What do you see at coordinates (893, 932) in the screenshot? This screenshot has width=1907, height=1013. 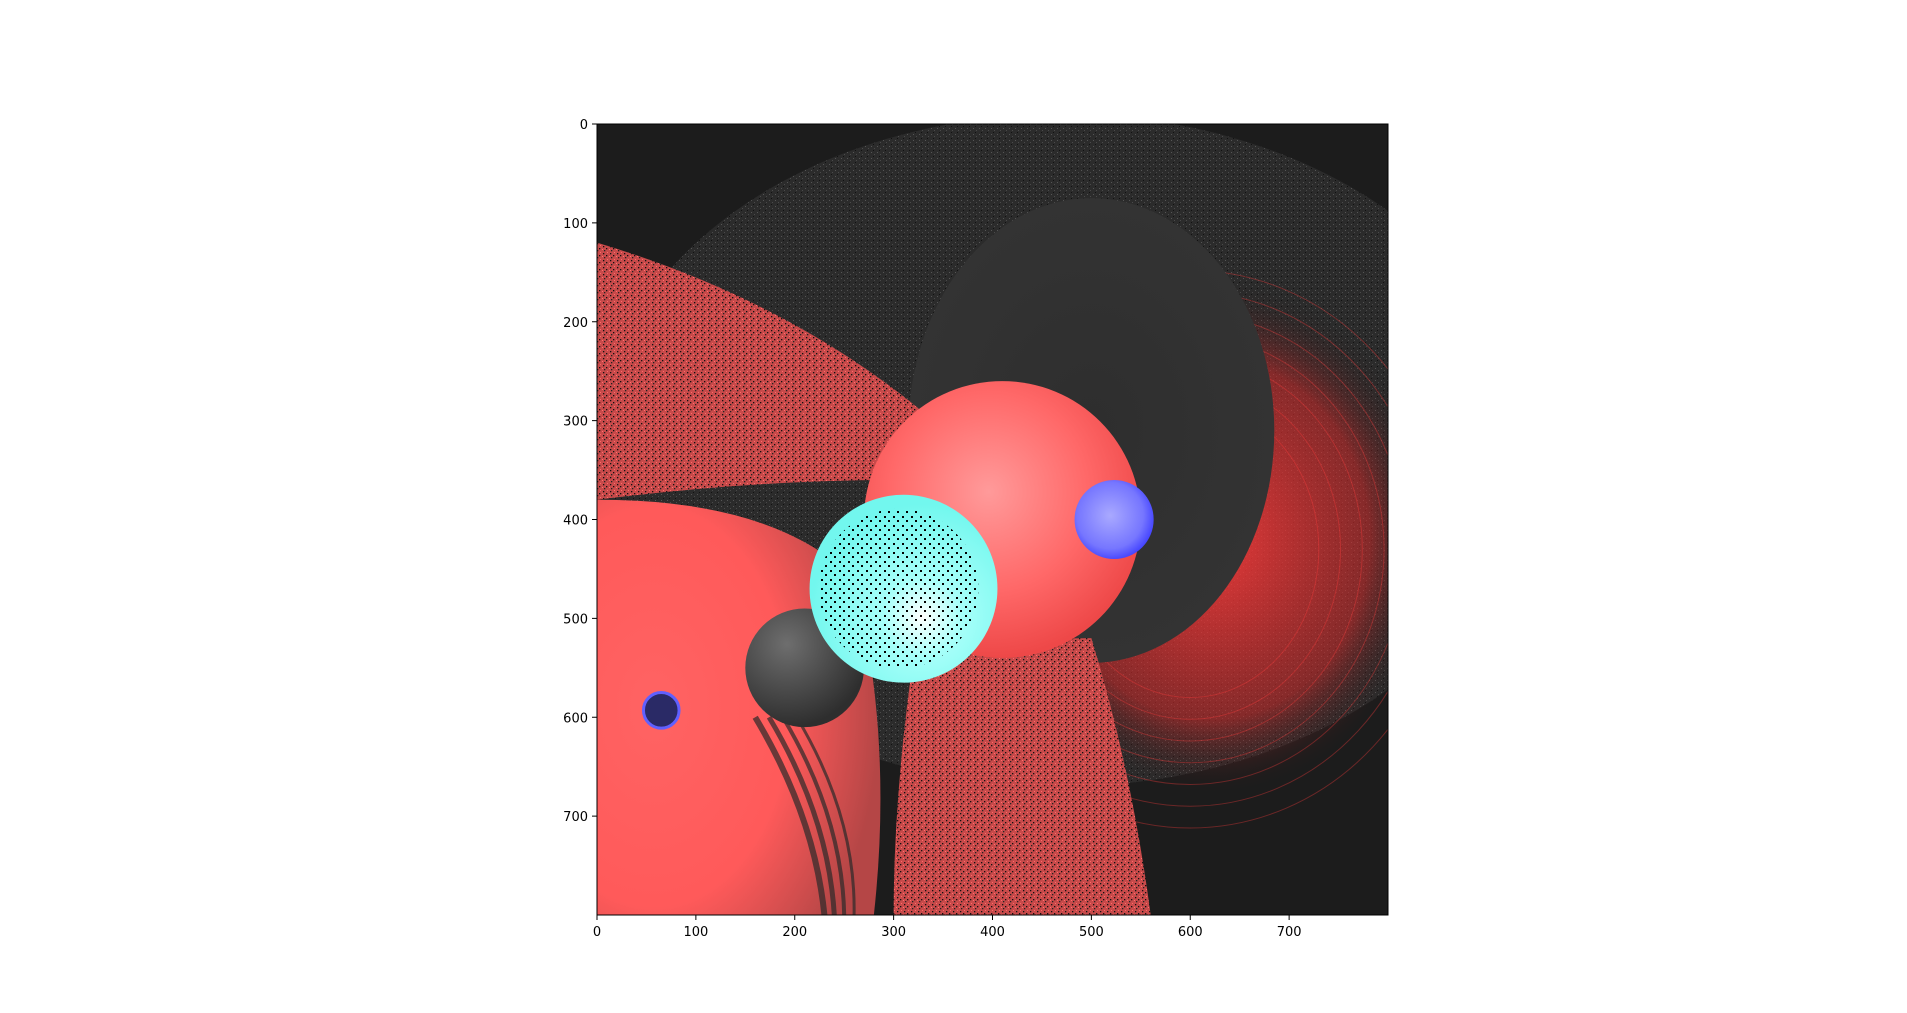 I see `x-tick-label: 300` at bounding box center [893, 932].